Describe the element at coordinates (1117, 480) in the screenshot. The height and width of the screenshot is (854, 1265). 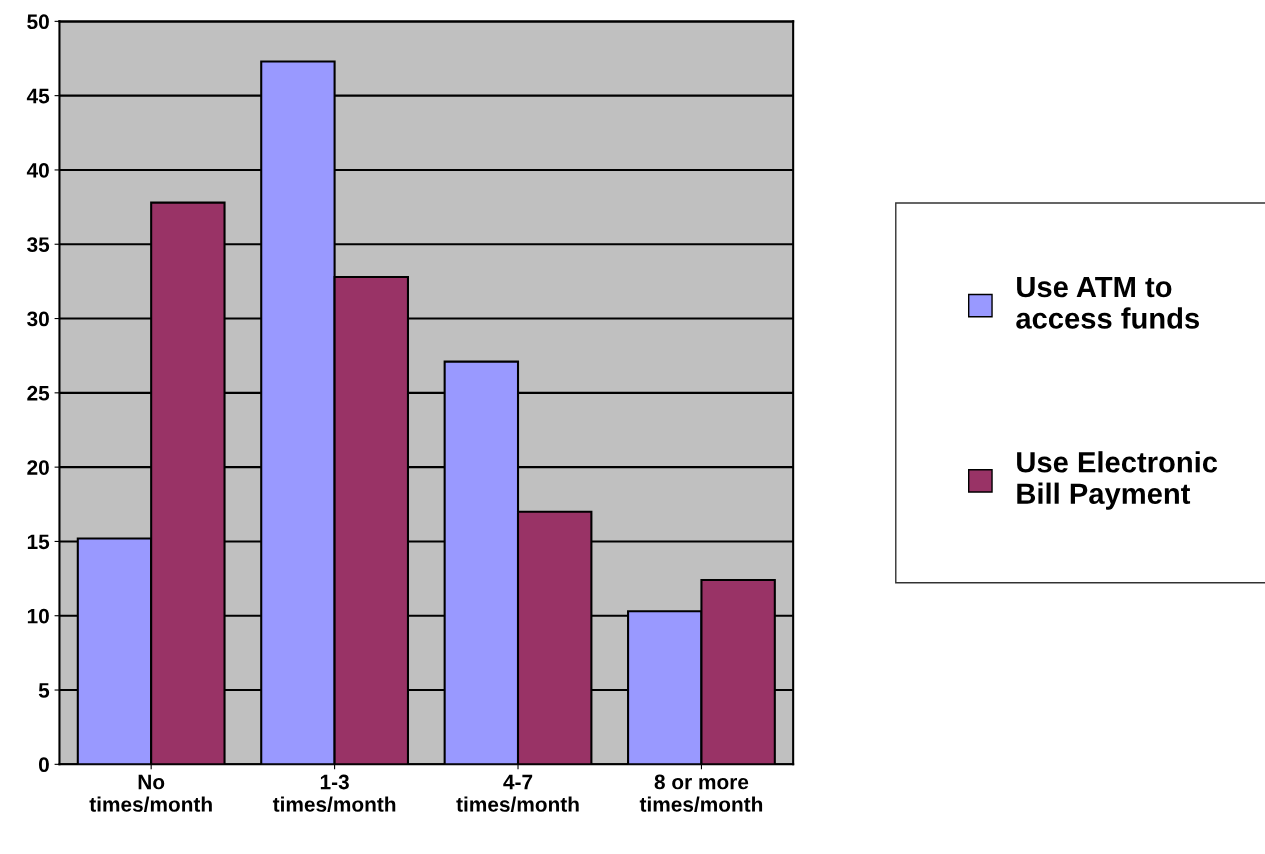
I see `legend-label: Use Electronic Bill Payment` at that location.